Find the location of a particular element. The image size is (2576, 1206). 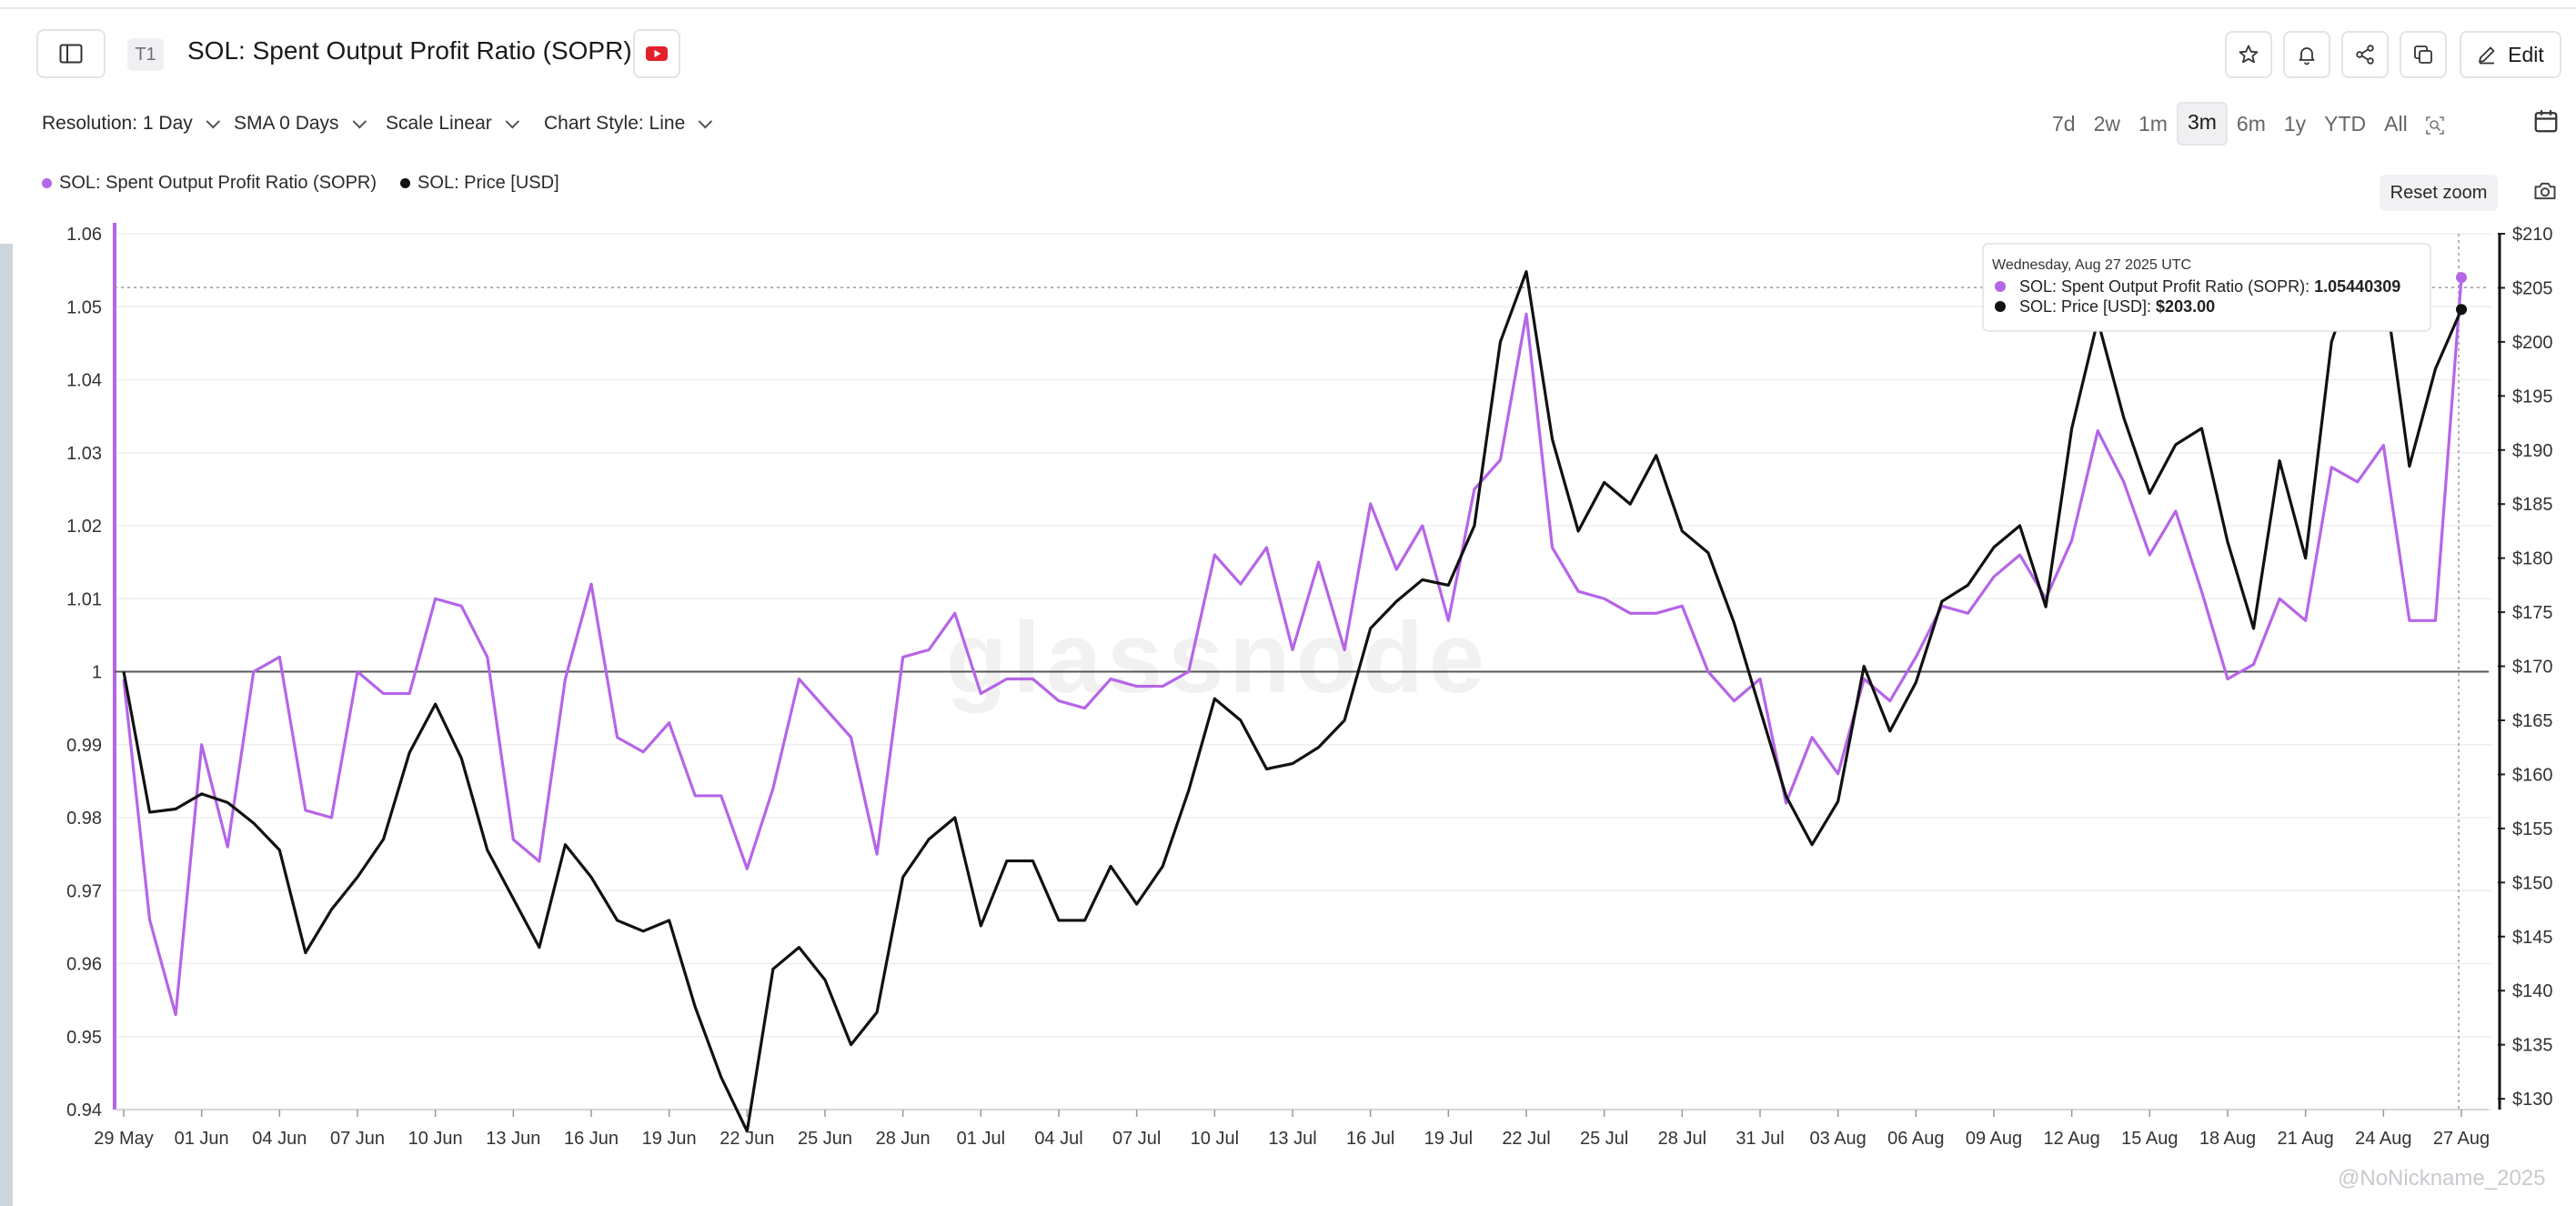

chart-style-label: Chart Style: Line is located at coordinates (615, 123).